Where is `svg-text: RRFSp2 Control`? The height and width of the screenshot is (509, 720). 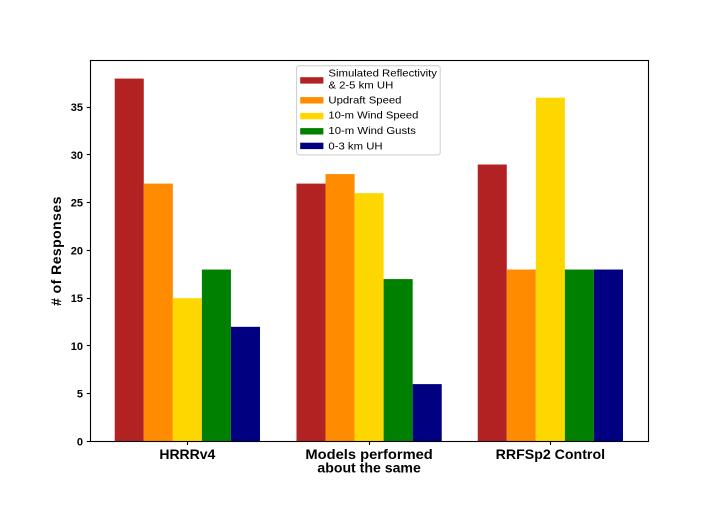 svg-text: RRFSp2 Control is located at coordinates (550, 454).